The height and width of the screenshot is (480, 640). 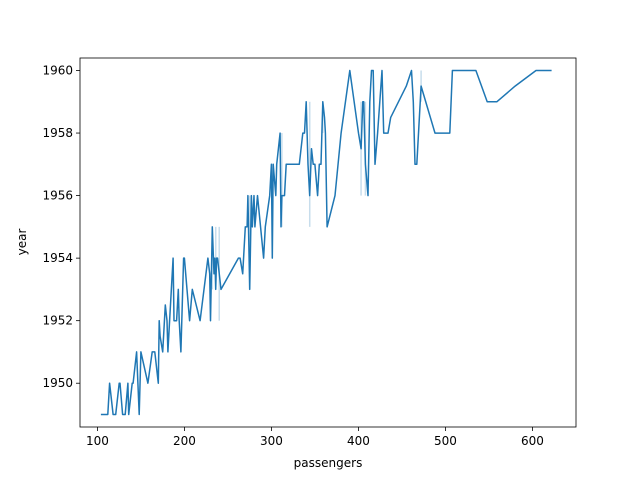 What do you see at coordinates (532, 441) in the screenshot?
I see `x-tick-label: 600` at bounding box center [532, 441].